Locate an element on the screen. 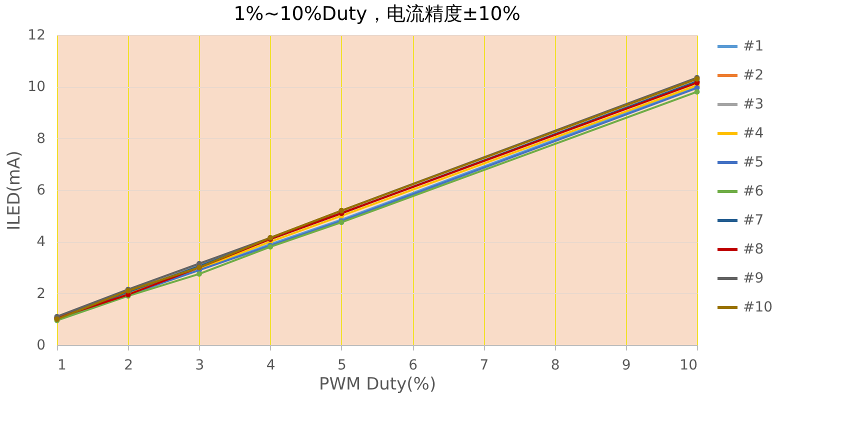  y-tick-label: 0 is located at coordinates (41, 346).